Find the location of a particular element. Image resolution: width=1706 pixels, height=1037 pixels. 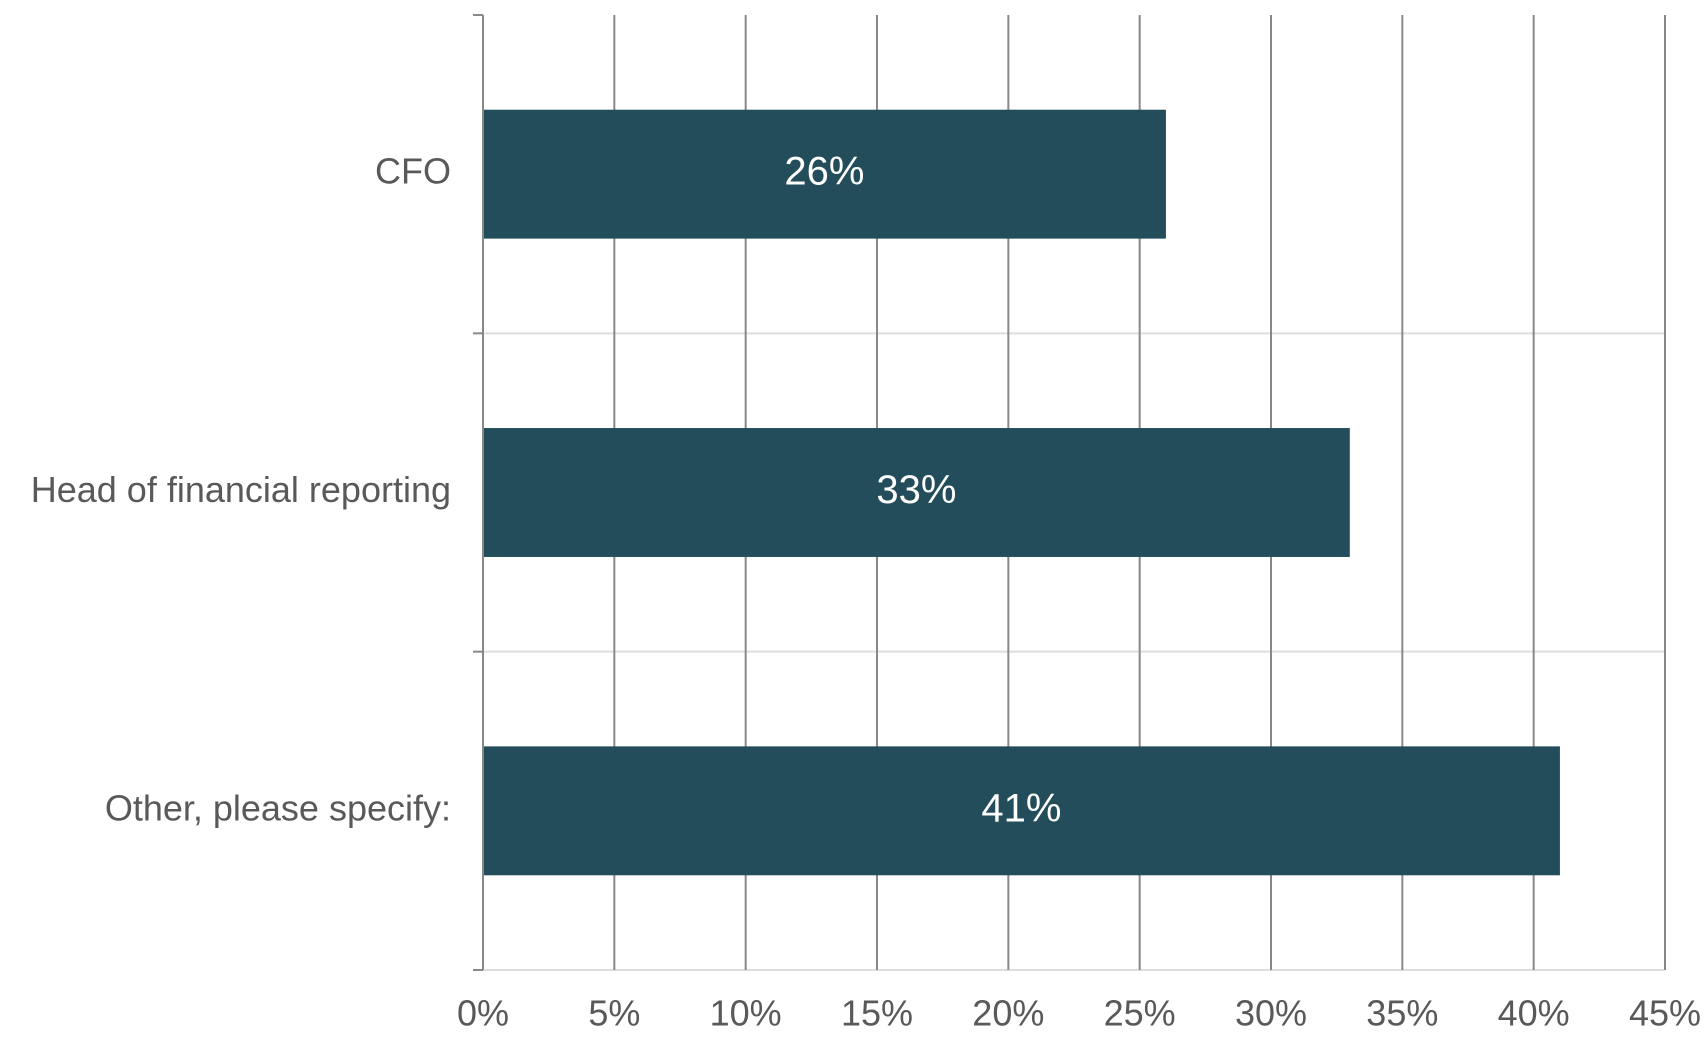

x-tick-label: 0% is located at coordinates (483, 1013).